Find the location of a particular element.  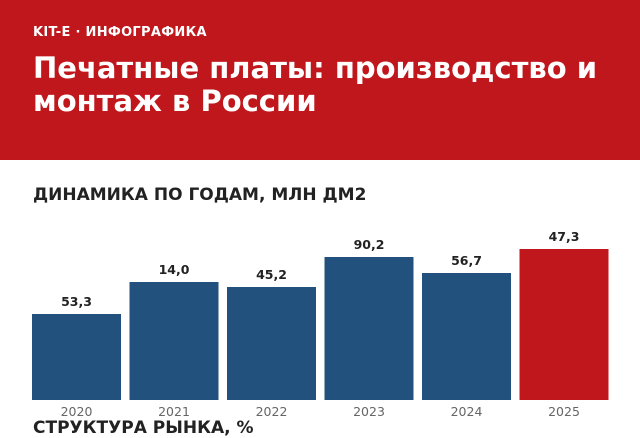

data-label-2021: 14,0 is located at coordinates (174, 269).